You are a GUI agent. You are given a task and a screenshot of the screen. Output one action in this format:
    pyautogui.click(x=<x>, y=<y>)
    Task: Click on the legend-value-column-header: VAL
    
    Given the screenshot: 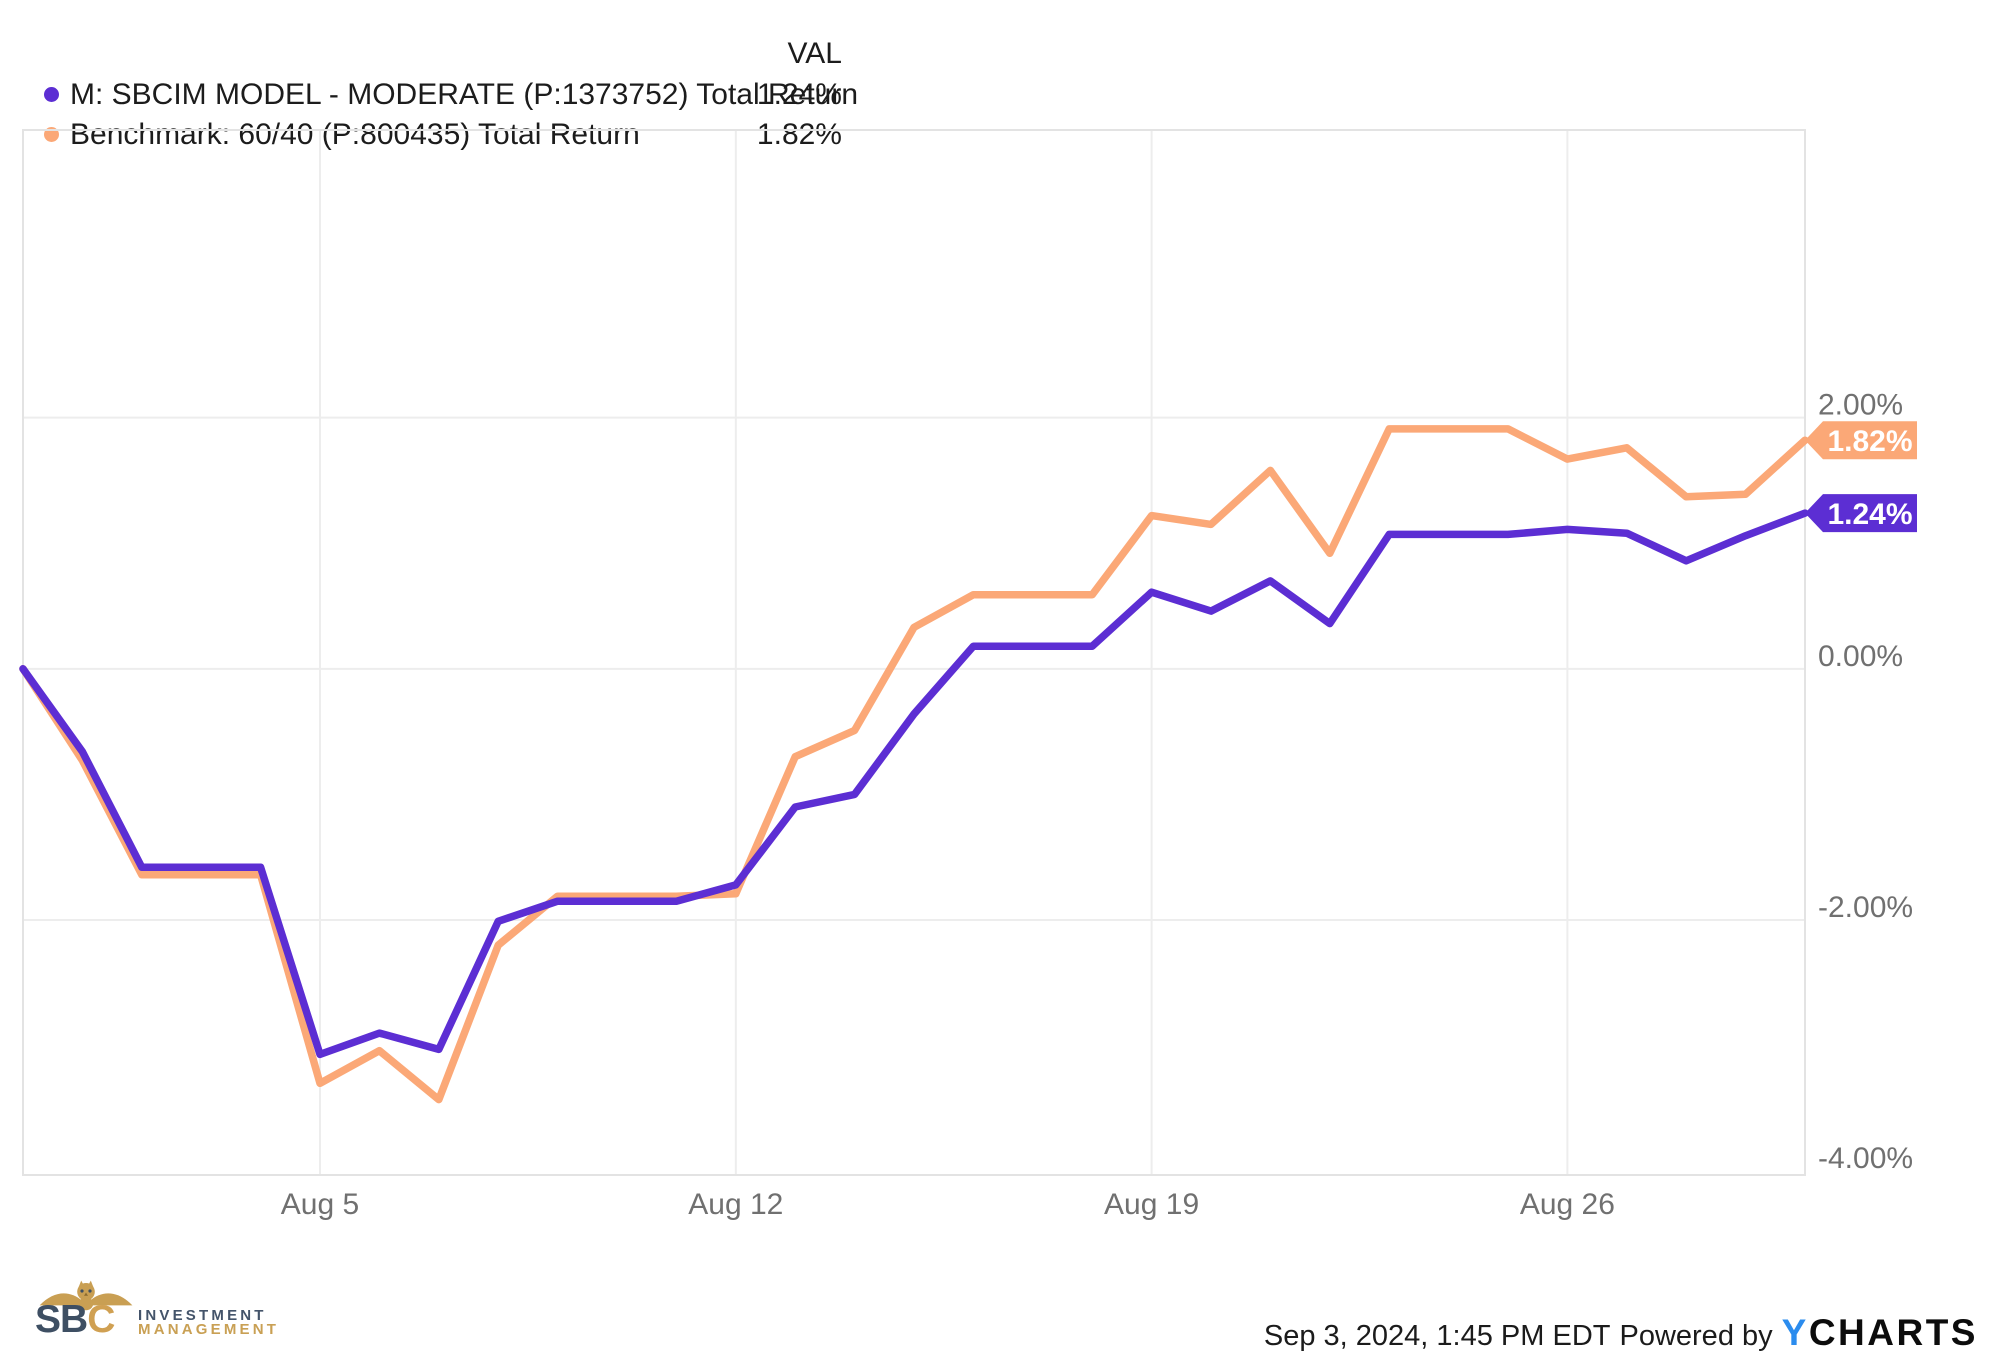 What is the action you would take?
    pyautogui.click(x=814, y=53)
    